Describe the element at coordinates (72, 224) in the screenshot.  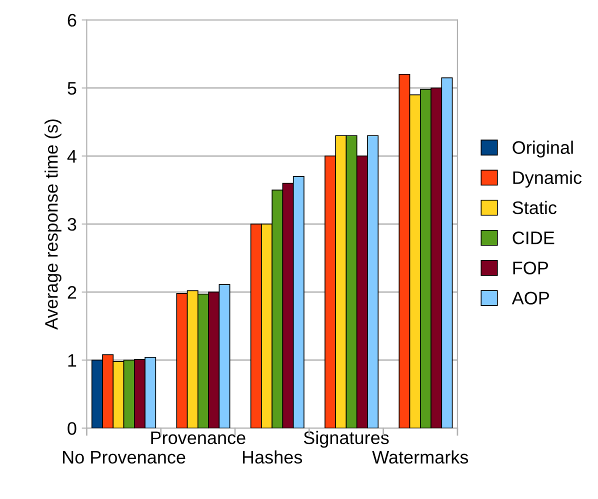
I see `y-tick-label: 3` at that location.